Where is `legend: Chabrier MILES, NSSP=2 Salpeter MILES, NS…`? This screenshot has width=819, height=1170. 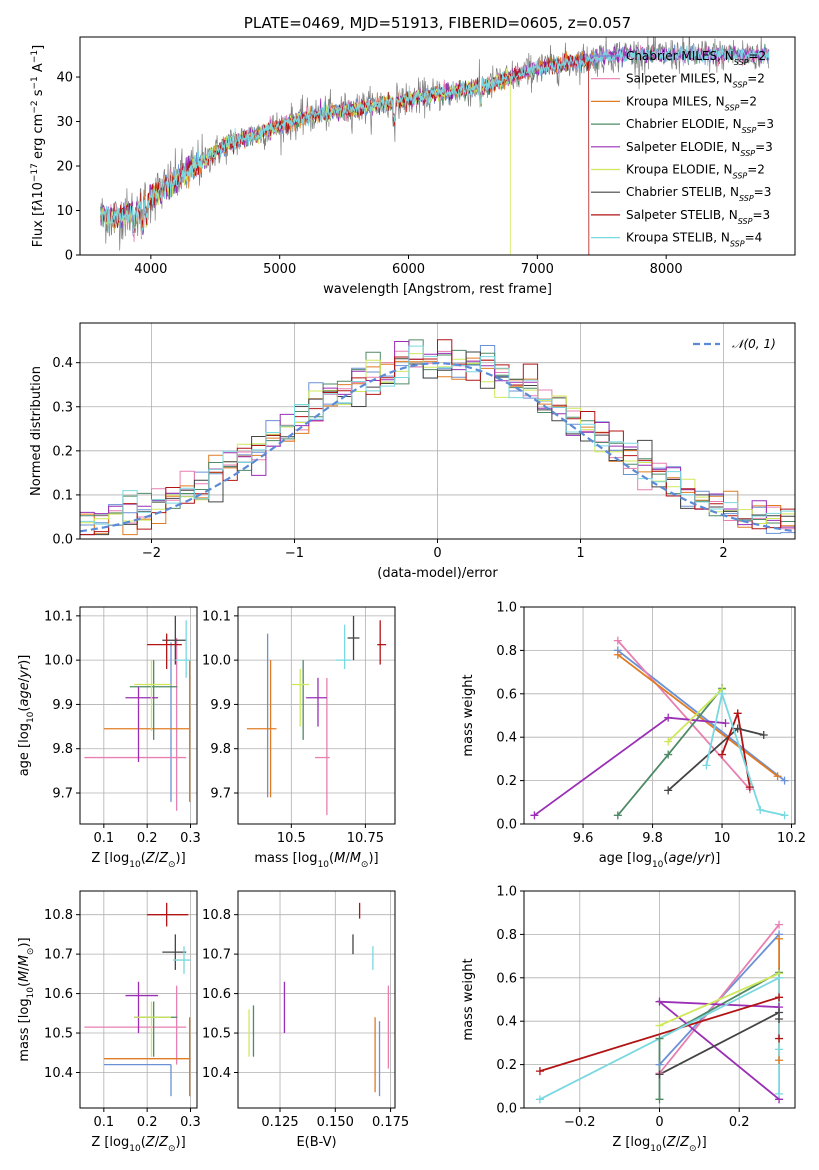
legend: Chabrier MILES, NSSP=2 Salpeter MILES, NS… is located at coordinates (682, 148).